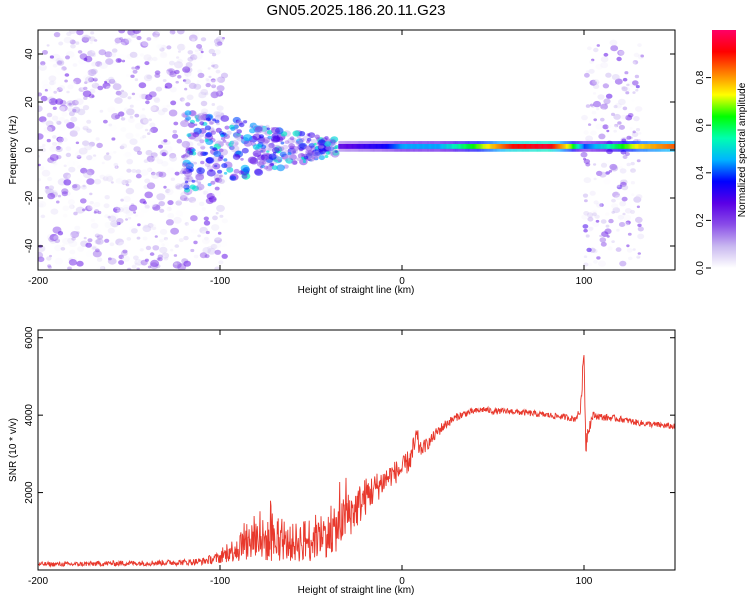 This screenshot has width=750, height=600. What do you see at coordinates (29, 337) in the screenshot?
I see `y-tick-label: 6000` at bounding box center [29, 337].